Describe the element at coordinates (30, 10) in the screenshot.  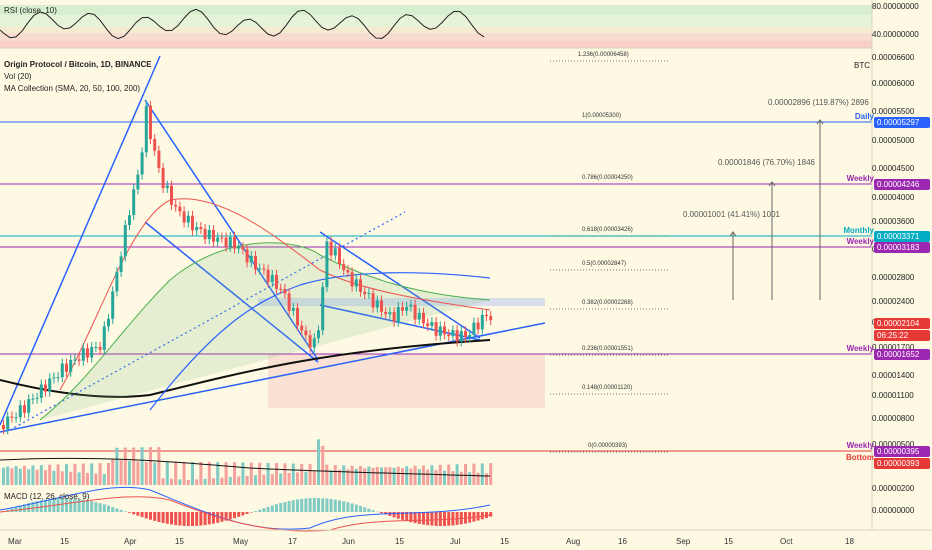
I see `rsi-legend: RSI (close, 10)` at that location.